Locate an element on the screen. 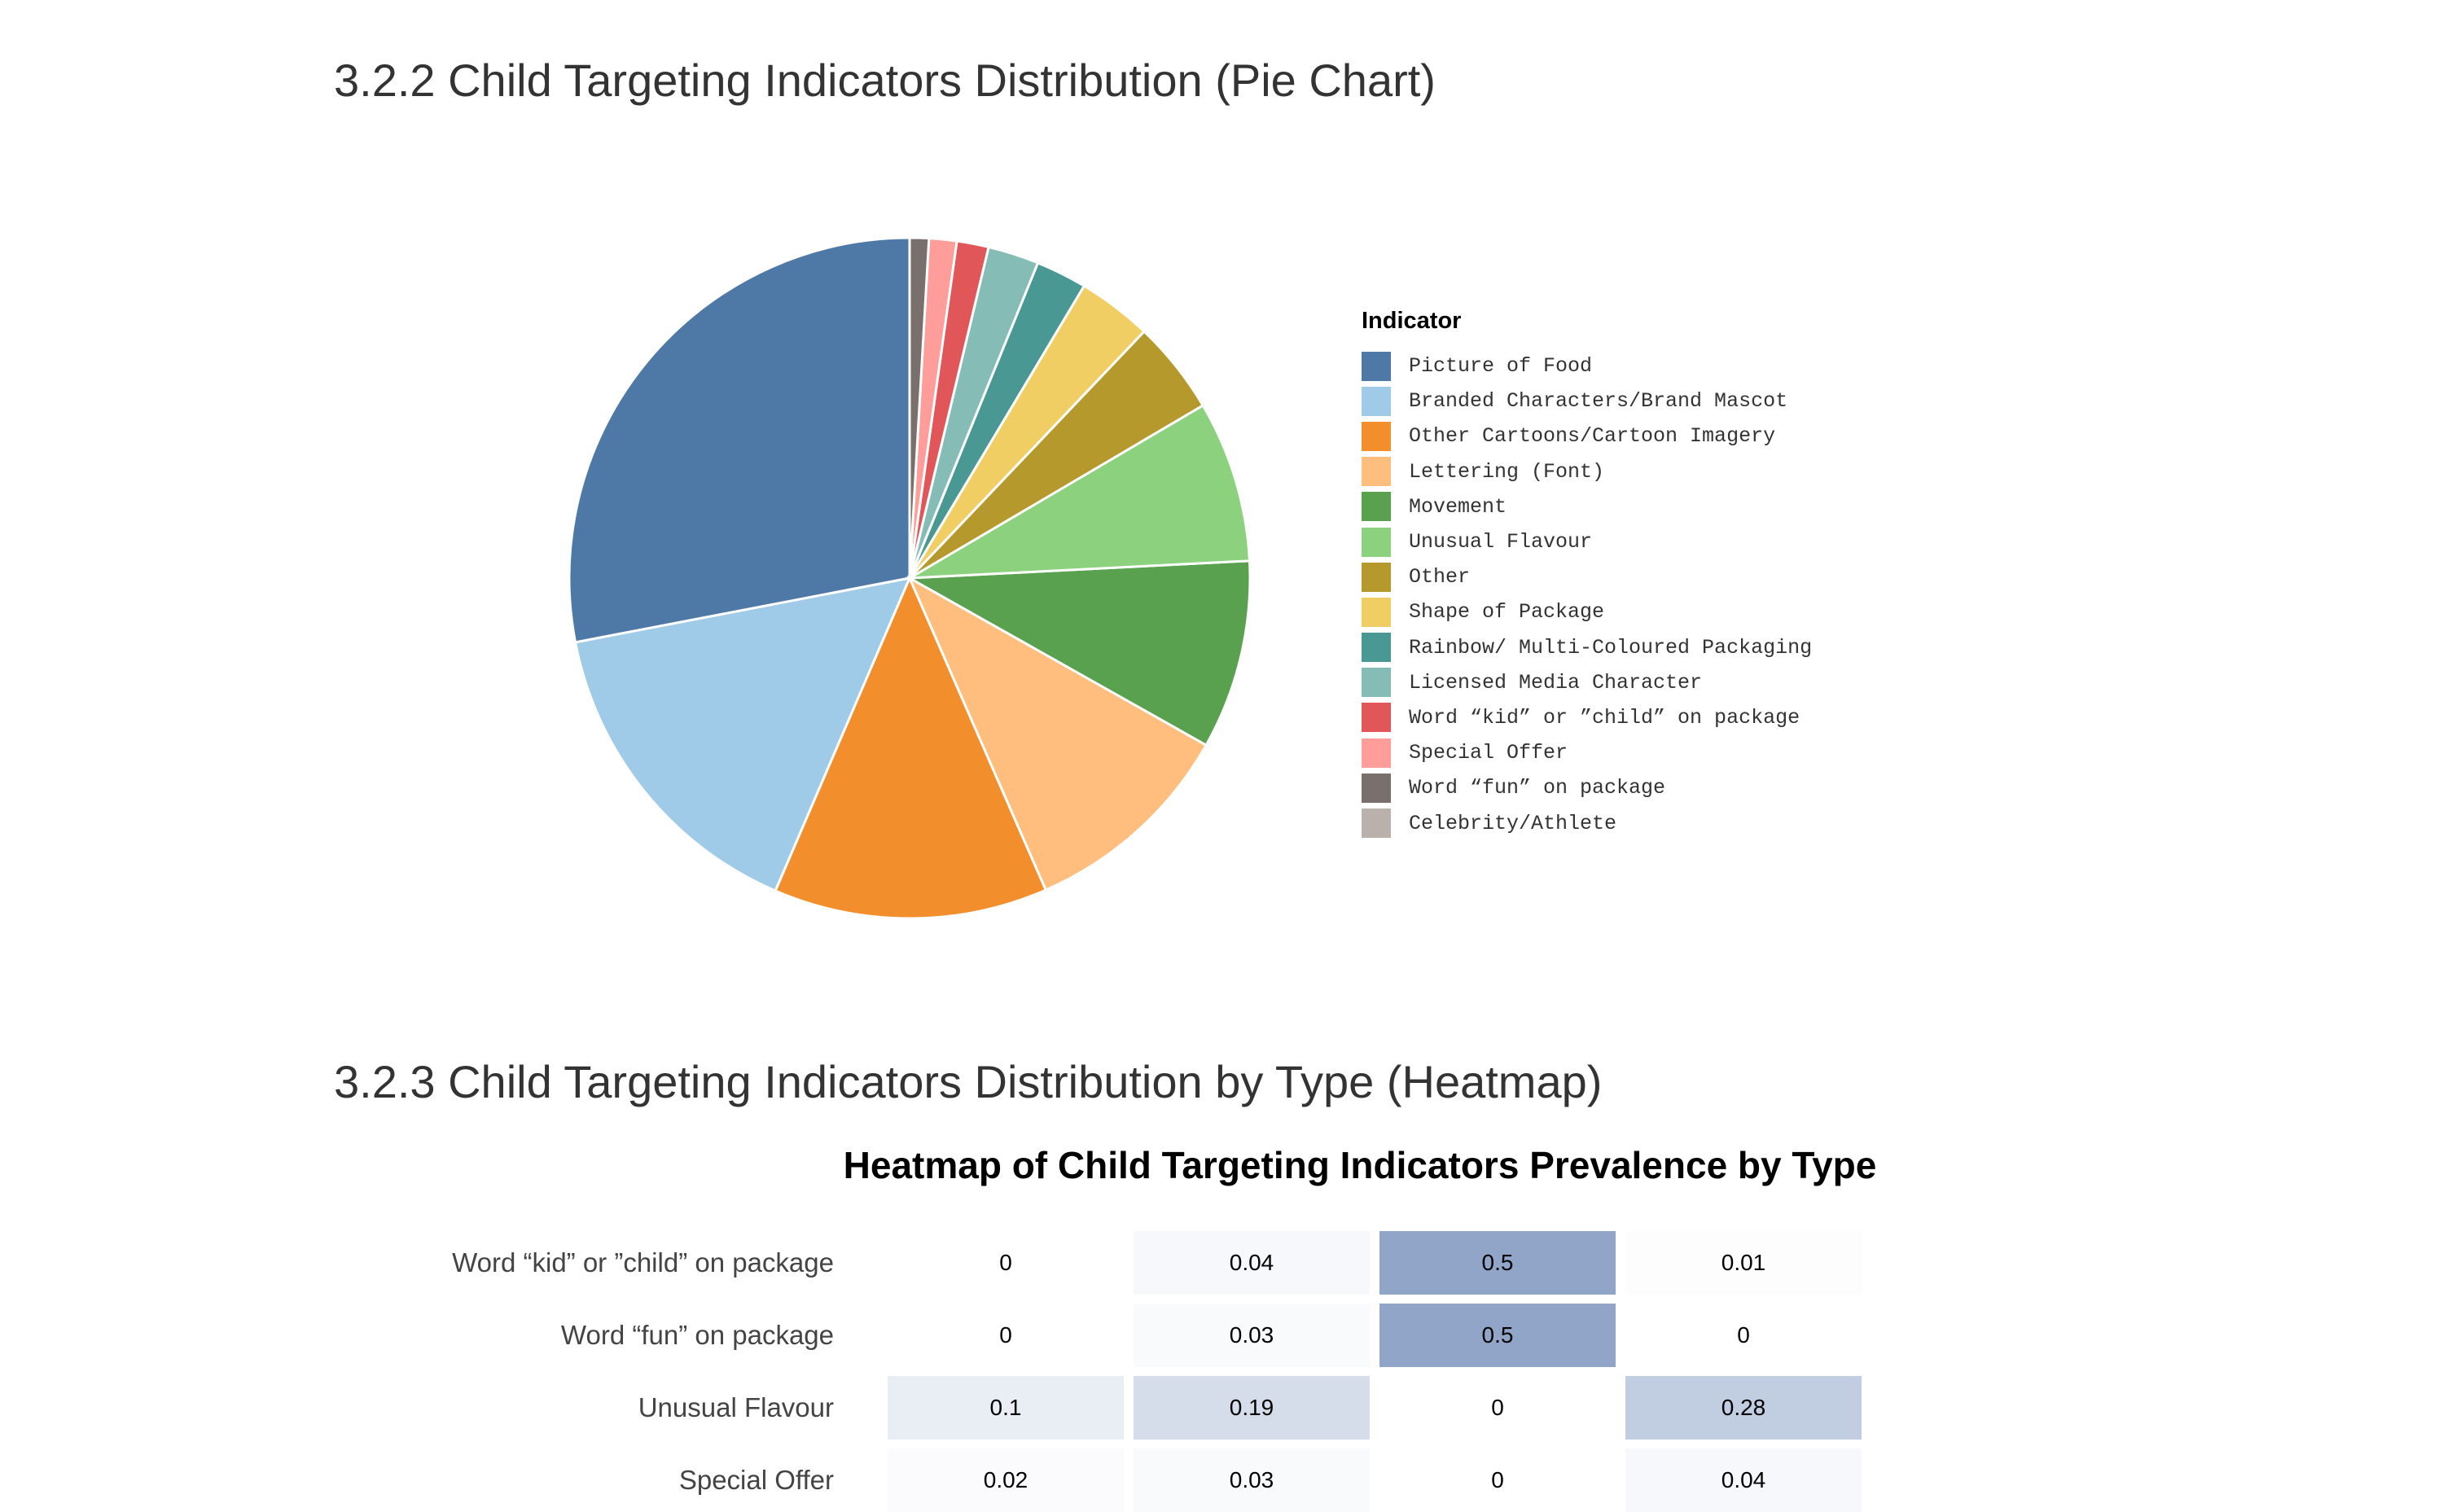 Image resolution: width=2443 pixels, height=1512 pixels. legend-item: Branded Characters/Brand Mascot is located at coordinates (1587, 401).